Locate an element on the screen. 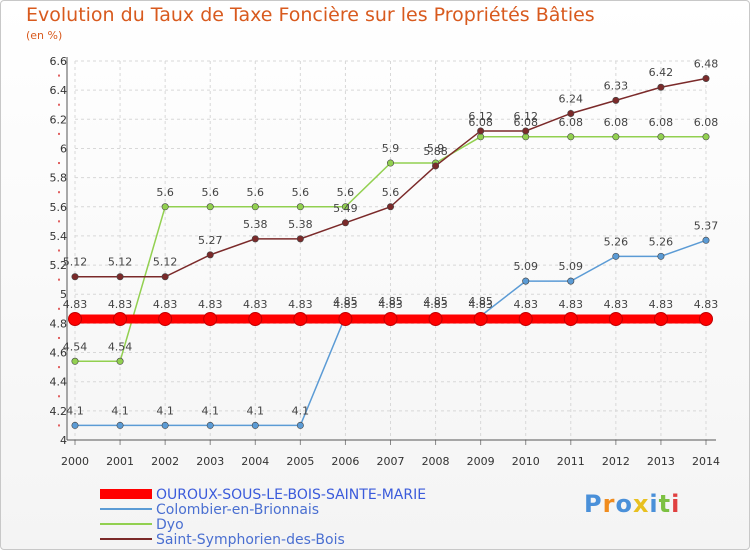 Image resolution: width=750 pixels, height=550 pixels. x-tick-label: 2001 is located at coordinates (120, 461).